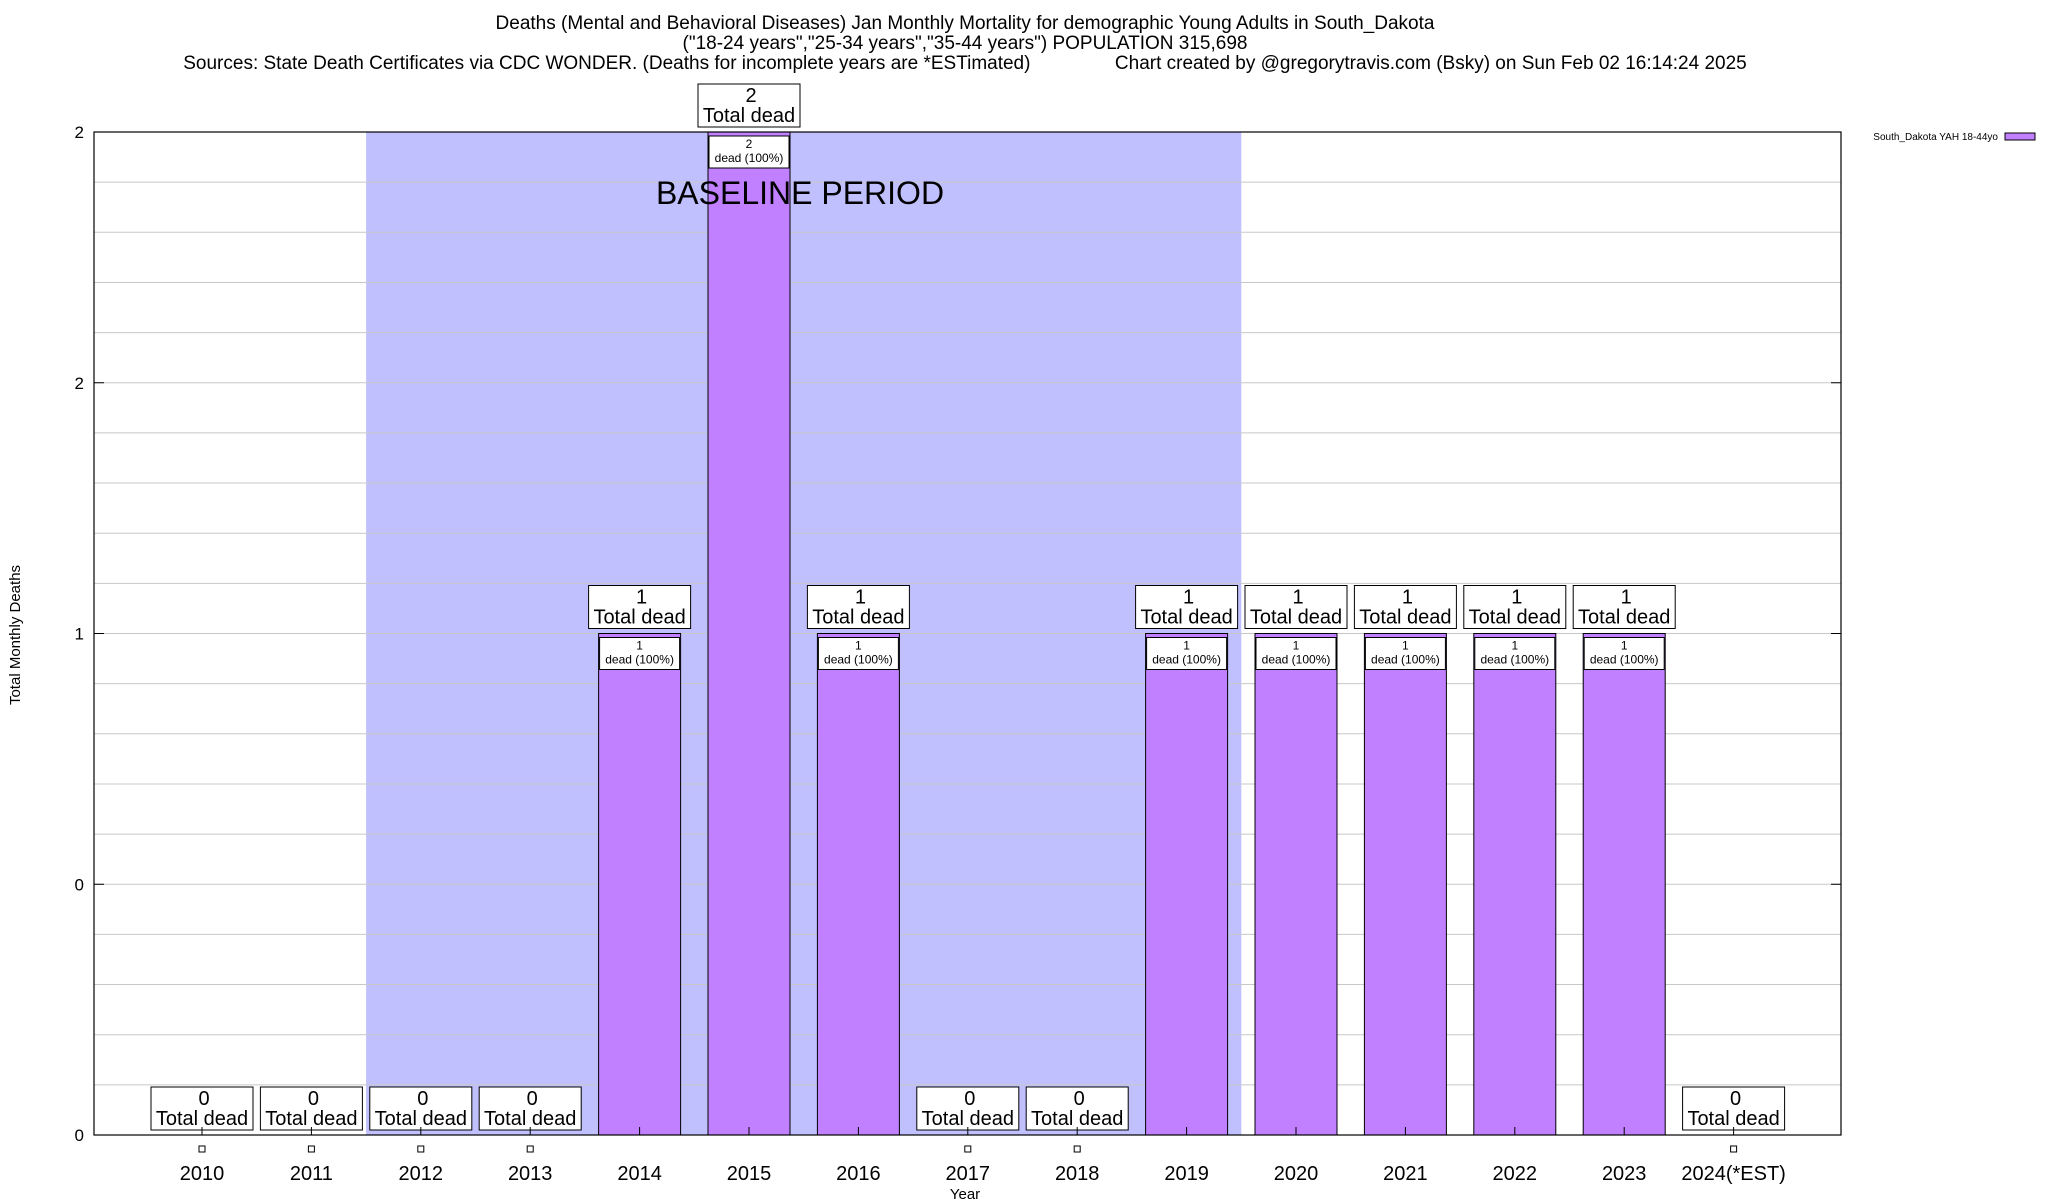 This screenshot has width=2048, height=1200. What do you see at coordinates (749, 1174) in the screenshot?
I see `x-tick-label: 2015` at bounding box center [749, 1174].